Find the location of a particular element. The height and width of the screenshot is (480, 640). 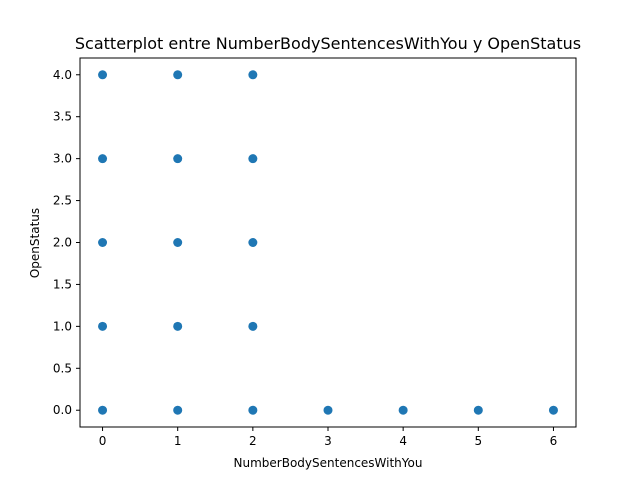

y-tick-label: 1.5 is located at coordinates (62, 284).